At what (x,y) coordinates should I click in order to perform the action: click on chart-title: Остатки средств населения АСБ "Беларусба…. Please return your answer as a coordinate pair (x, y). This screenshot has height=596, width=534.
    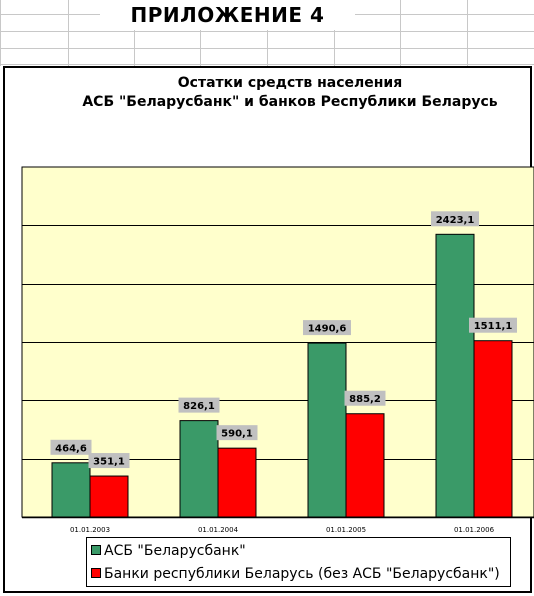
    Looking at the image, I should click on (290, 93).